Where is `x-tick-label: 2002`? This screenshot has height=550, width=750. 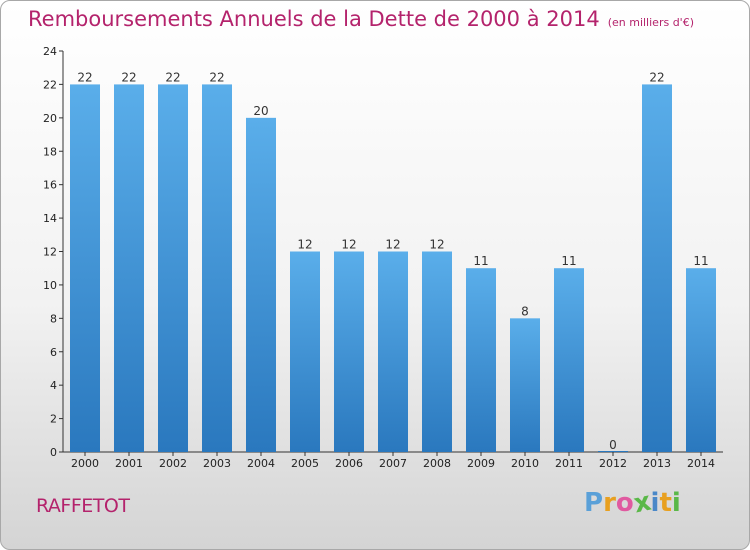
x-tick-label: 2002 is located at coordinates (173, 463).